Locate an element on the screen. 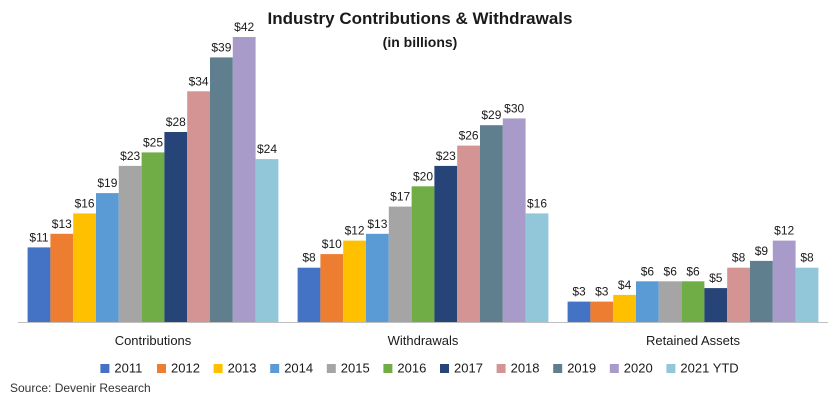  legend-label: 2017 is located at coordinates (468, 368).